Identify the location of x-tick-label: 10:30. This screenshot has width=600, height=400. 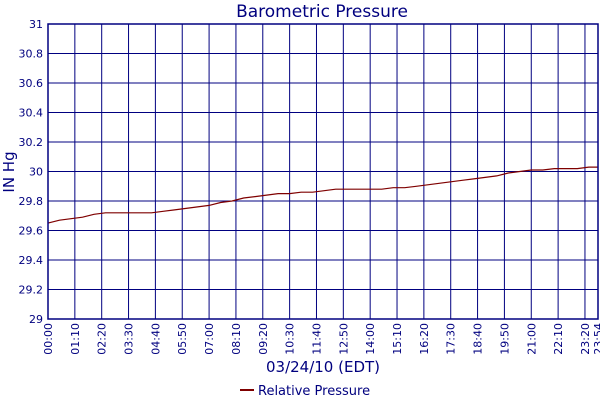
(290, 339).